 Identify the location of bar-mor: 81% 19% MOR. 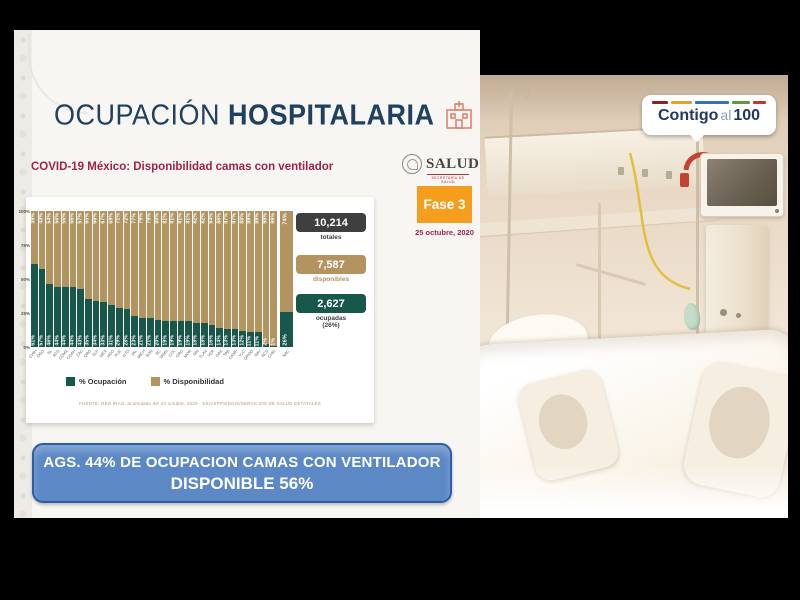
(187, 285).